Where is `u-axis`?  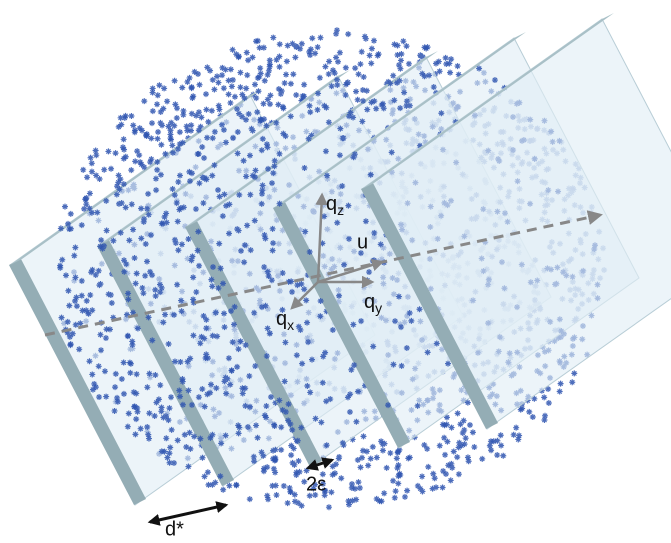
u-axis is located at coordinates (351, 271).